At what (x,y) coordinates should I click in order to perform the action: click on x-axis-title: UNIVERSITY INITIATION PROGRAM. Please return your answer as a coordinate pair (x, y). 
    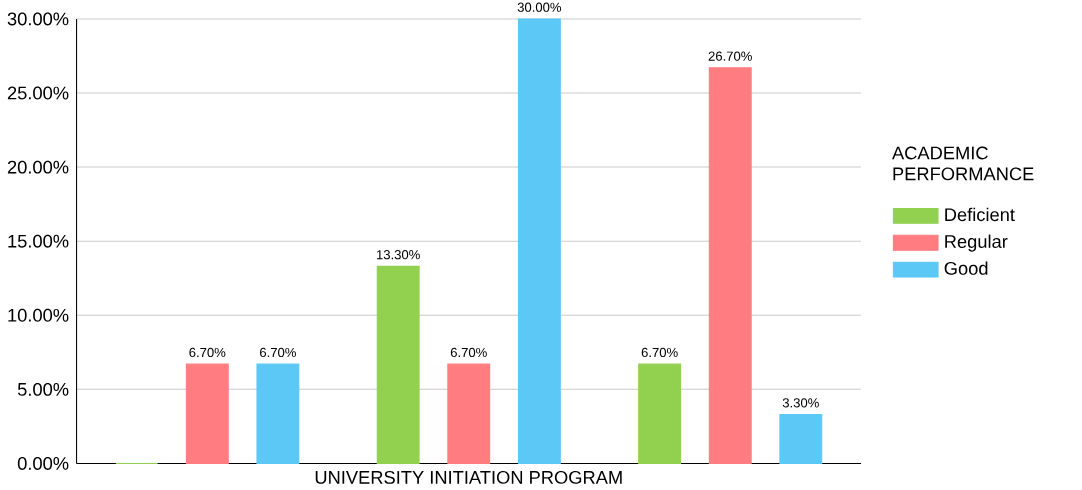
    Looking at the image, I should click on (468, 477).